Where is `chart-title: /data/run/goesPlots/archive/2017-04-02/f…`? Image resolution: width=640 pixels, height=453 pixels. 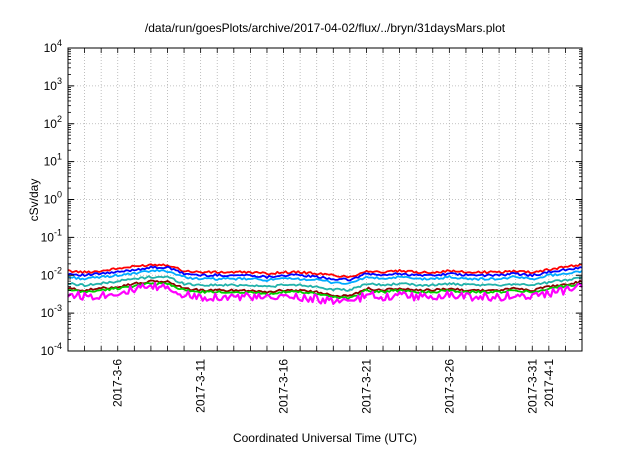 chart-title: /data/run/goesPlots/archive/2017-04-02/f… is located at coordinates (325, 28).